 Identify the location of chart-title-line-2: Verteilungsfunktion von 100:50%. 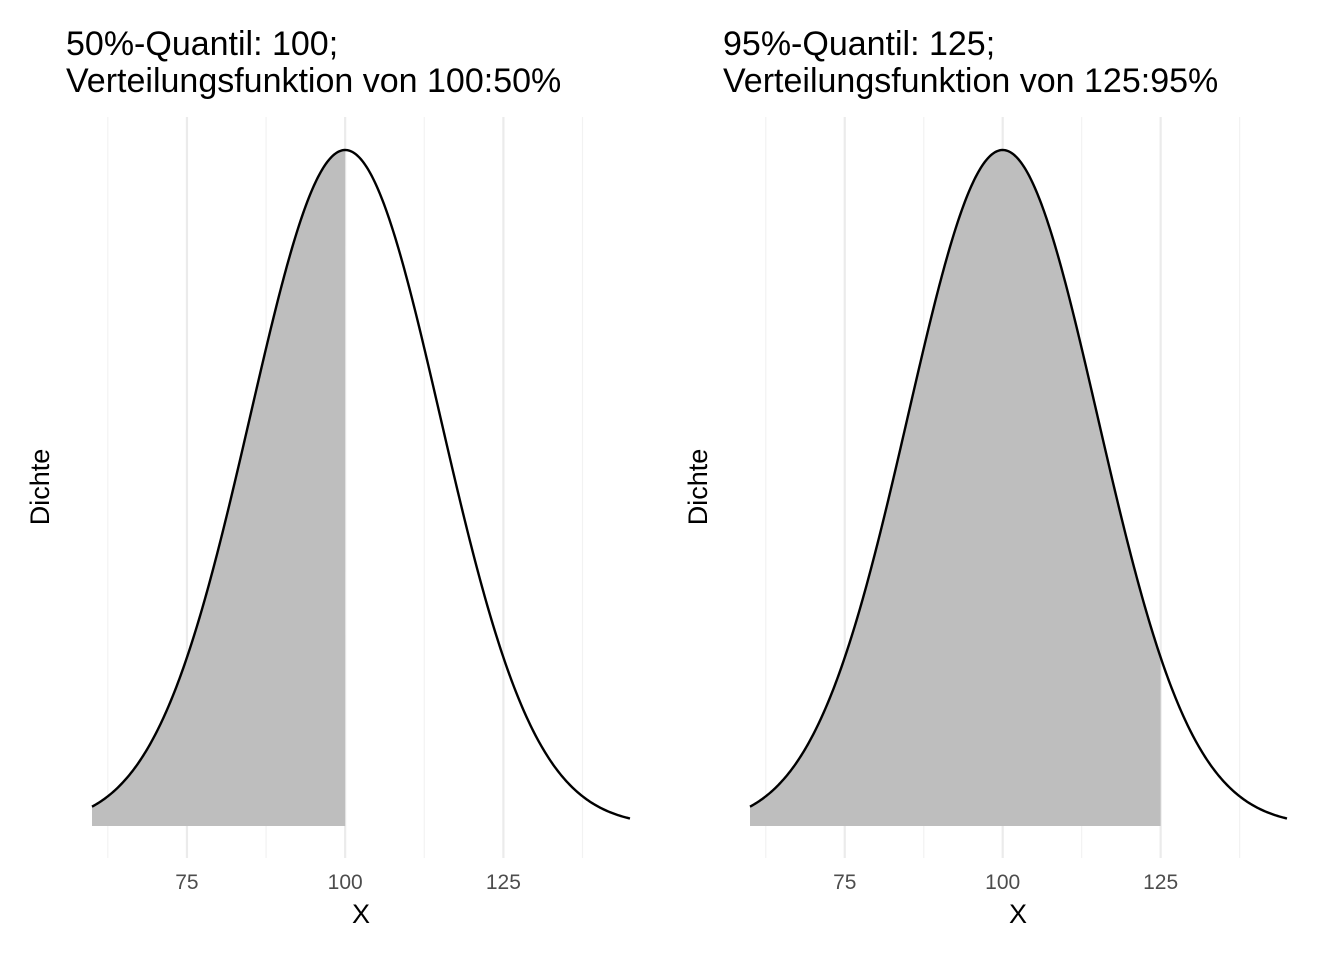
(313, 81).